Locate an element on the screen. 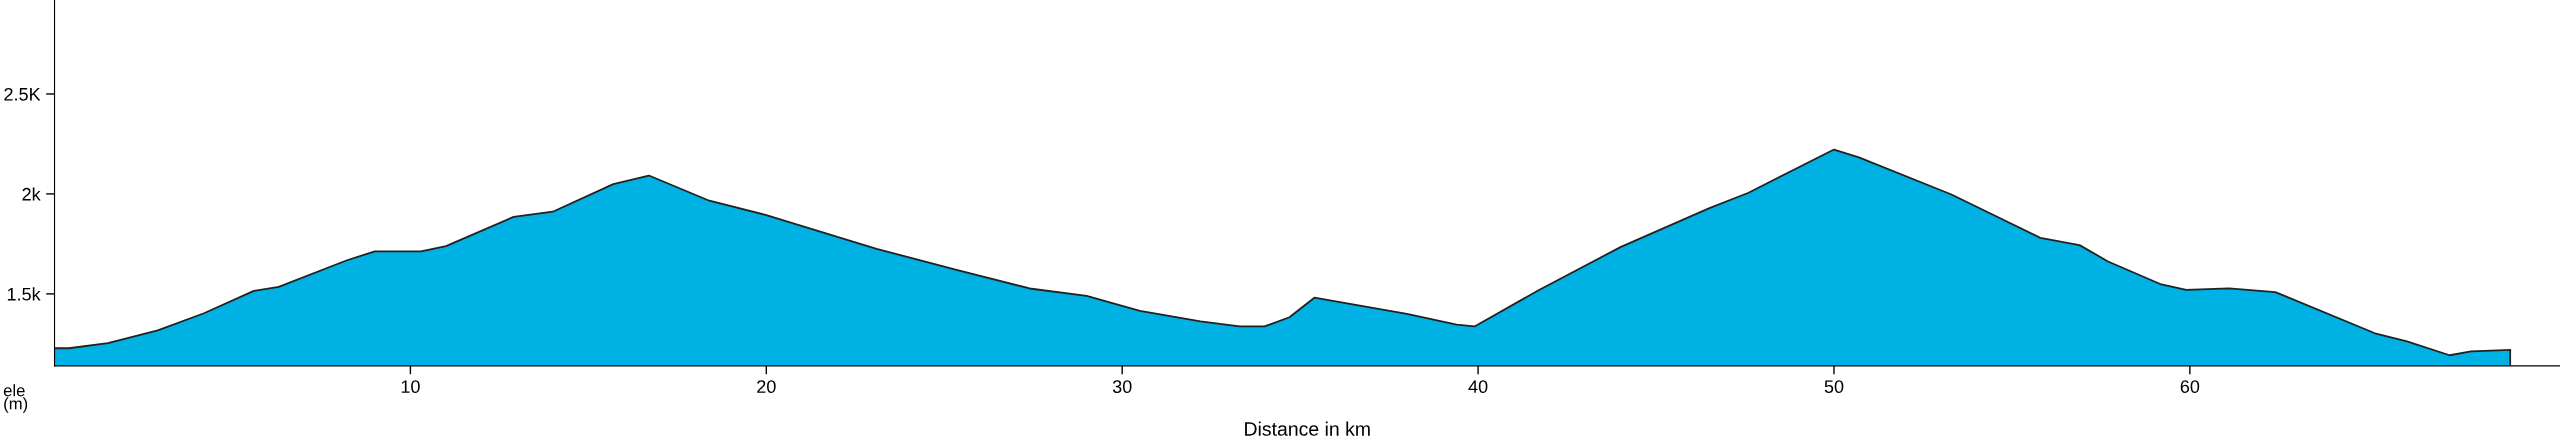 The image size is (2560, 444). x-axis-title: Distance in km is located at coordinates (1307, 428).